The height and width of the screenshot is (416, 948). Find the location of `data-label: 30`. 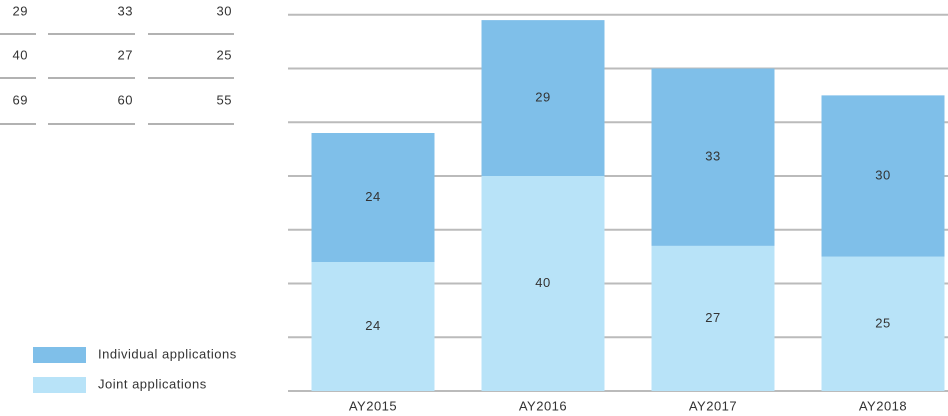

data-label: 30 is located at coordinates (882, 174).